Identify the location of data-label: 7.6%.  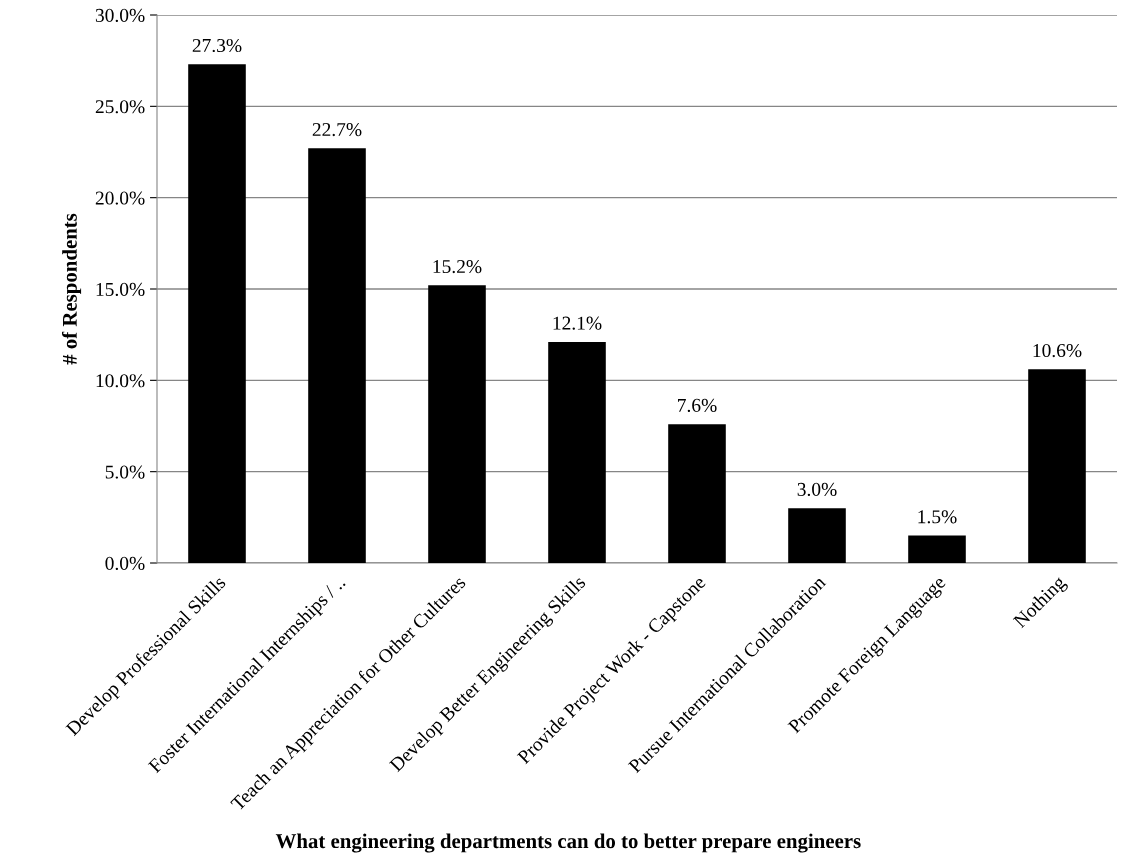
(697, 405).